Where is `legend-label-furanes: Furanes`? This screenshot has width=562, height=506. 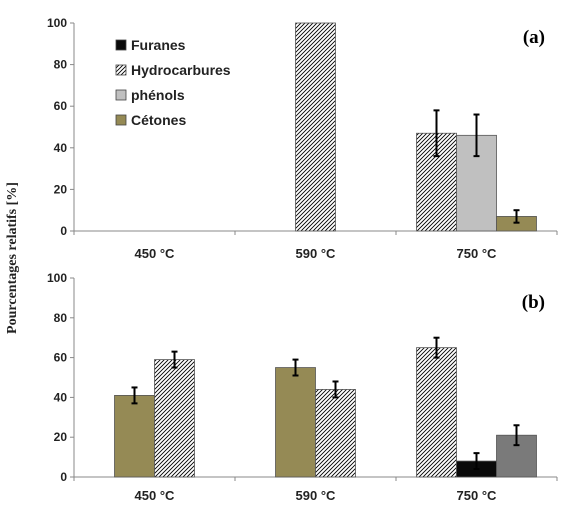 legend-label-furanes: Furanes is located at coordinates (158, 45).